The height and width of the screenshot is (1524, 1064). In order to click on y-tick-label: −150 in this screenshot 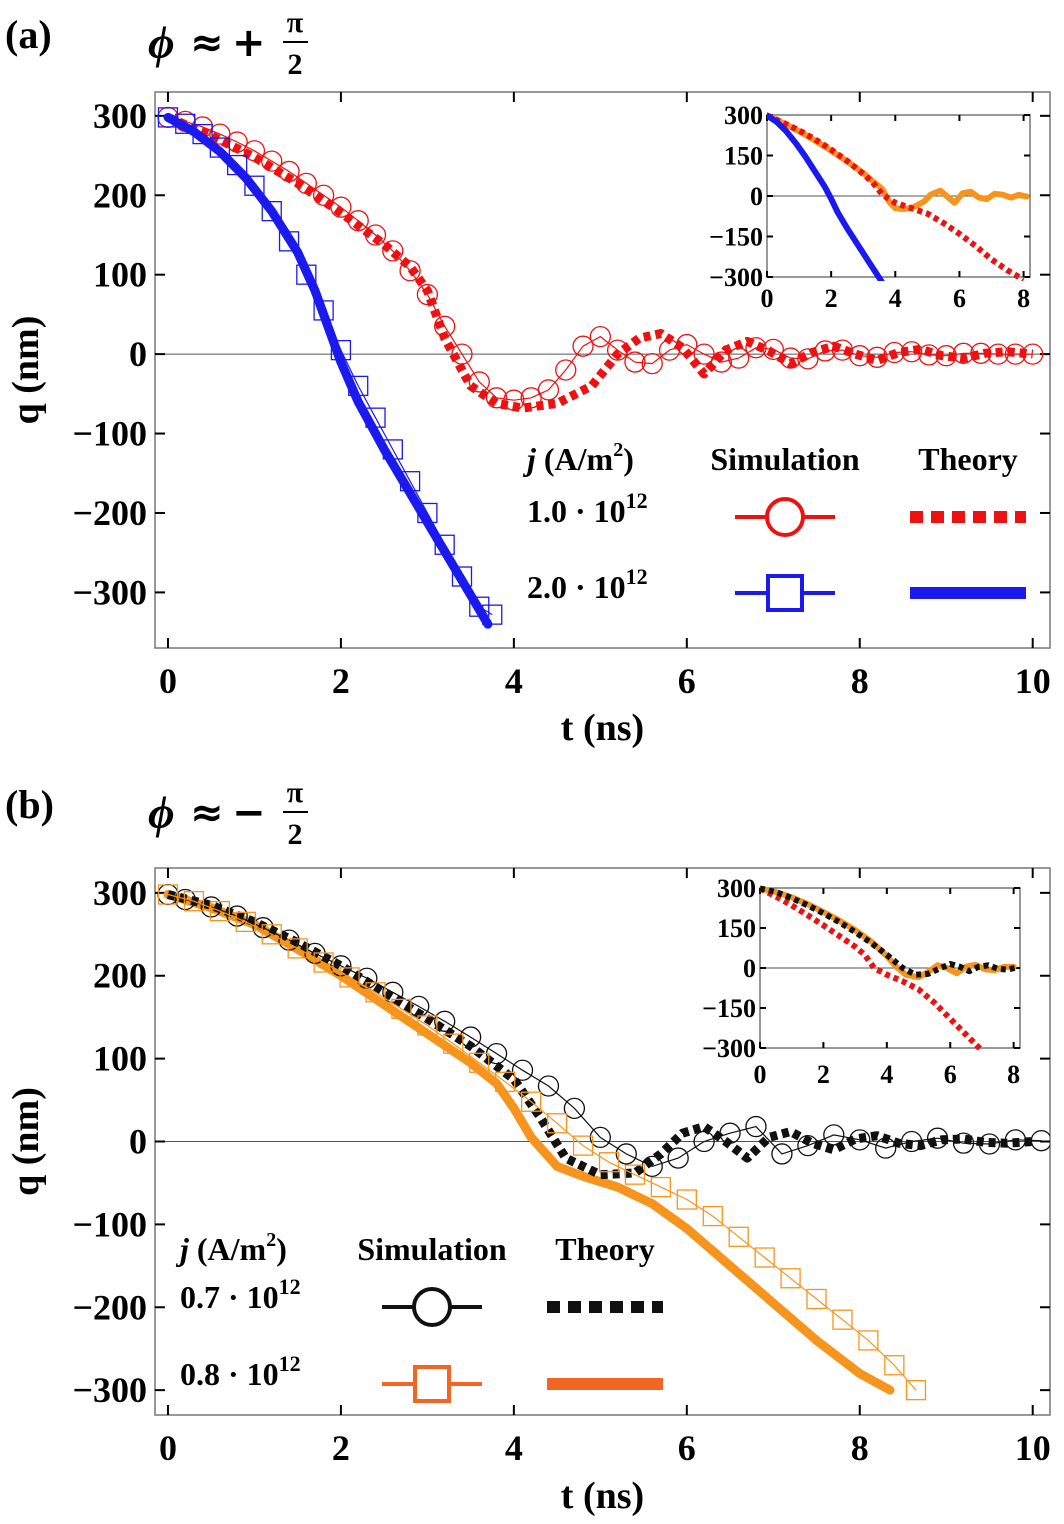, I will do `click(736, 237)`.